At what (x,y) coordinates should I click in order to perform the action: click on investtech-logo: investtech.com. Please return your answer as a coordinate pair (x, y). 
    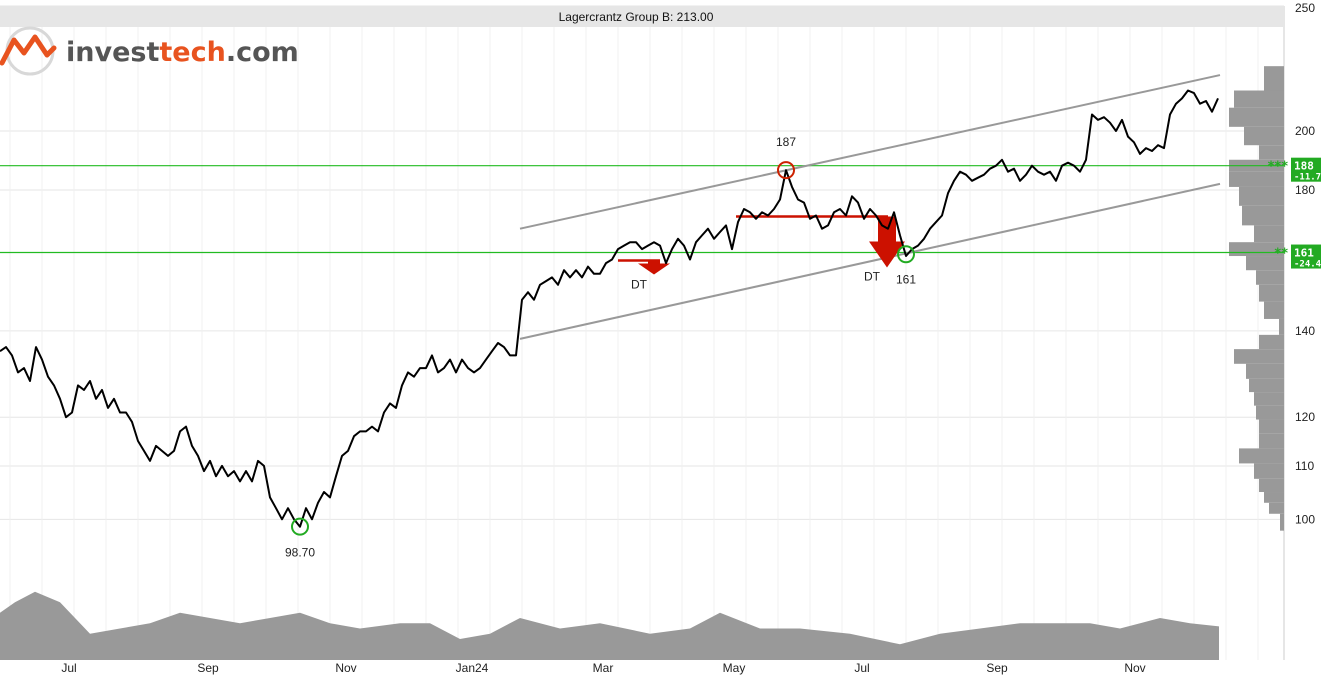
    Looking at the image, I should click on (149, 51).